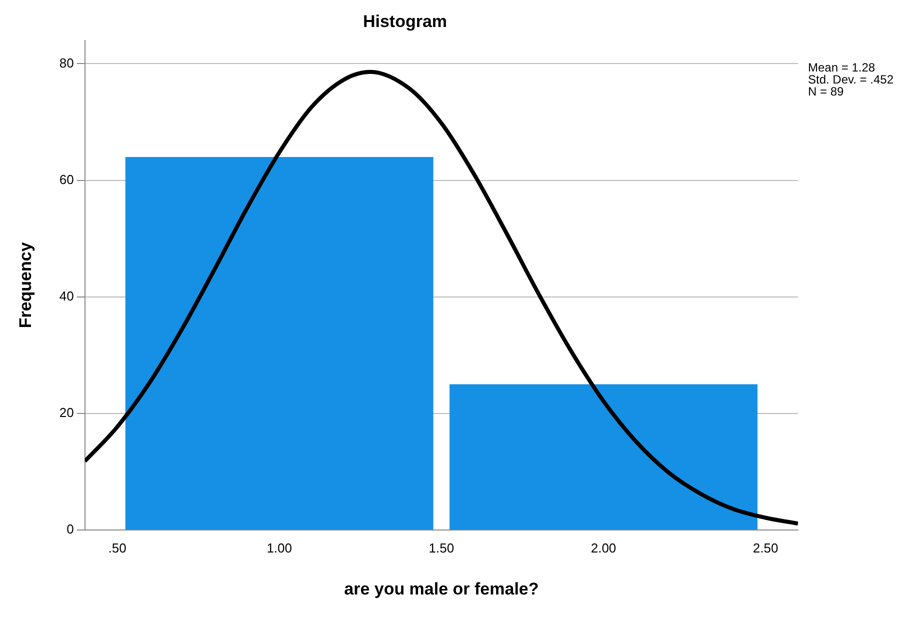 The height and width of the screenshot is (617, 917). What do you see at coordinates (66, 62) in the screenshot?
I see `y-tick-label: 80` at bounding box center [66, 62].